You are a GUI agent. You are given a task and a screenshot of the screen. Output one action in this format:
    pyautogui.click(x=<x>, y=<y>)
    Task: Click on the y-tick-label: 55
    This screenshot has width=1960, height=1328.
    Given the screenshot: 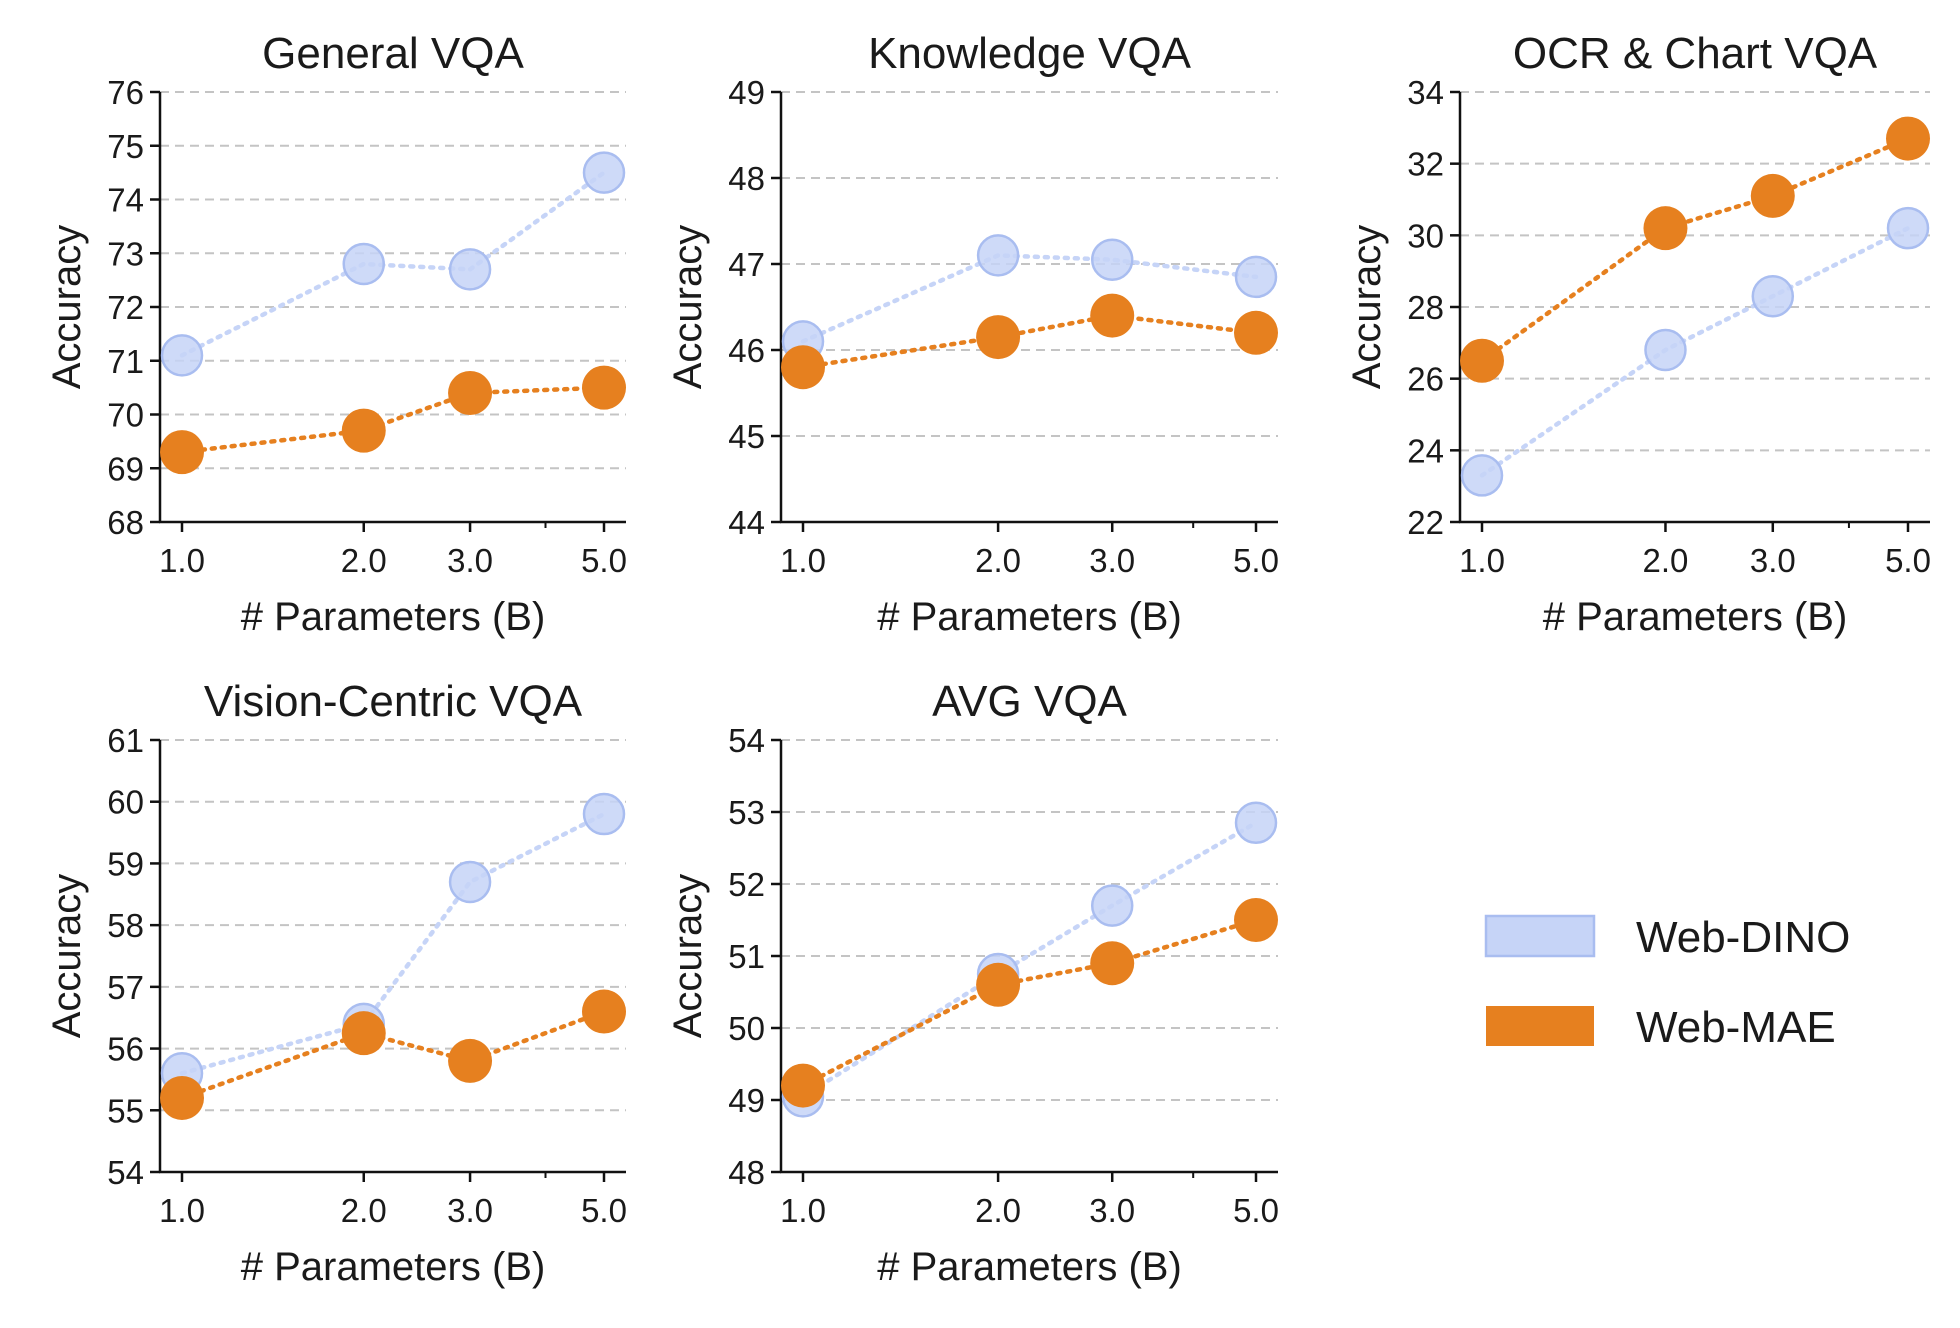 What is the action you would take?
    pyautogui.click(x=125, y=1110)
    